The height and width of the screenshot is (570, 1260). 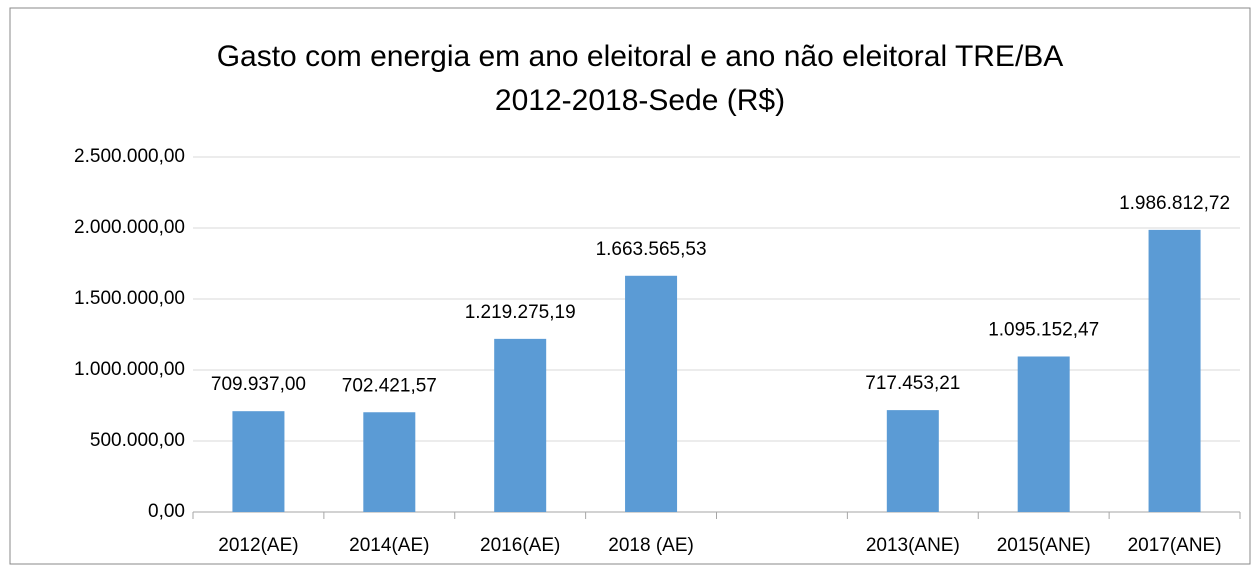 I want to click on data-label: 1.986.812,72, so click(x=1174, y=203).